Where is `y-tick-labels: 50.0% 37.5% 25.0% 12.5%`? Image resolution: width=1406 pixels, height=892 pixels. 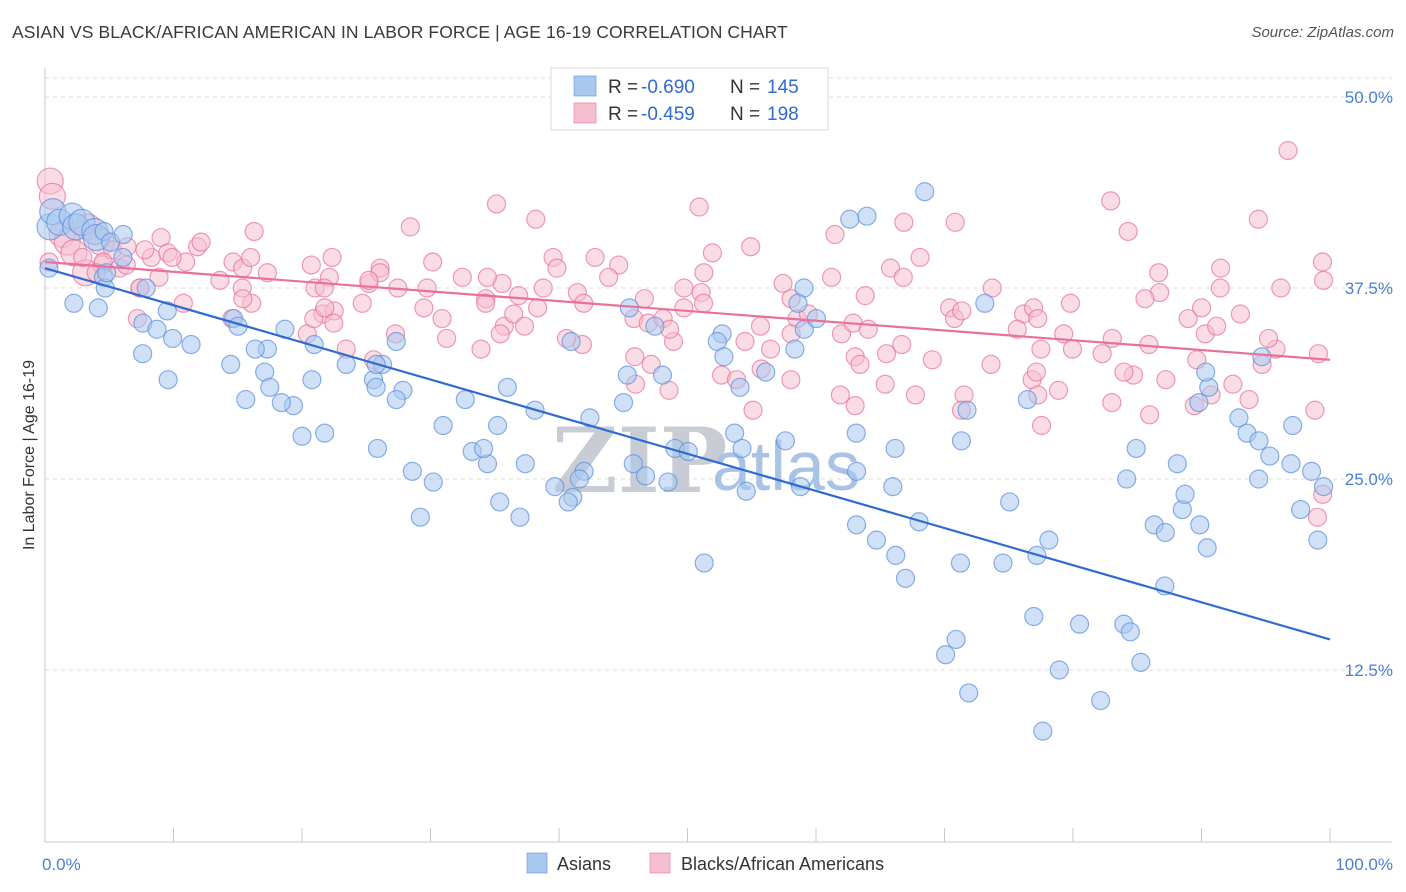 y-tick-labels: 50.0% 37.5% 25.0% 12.5% is located at coordinates (1369, 384).